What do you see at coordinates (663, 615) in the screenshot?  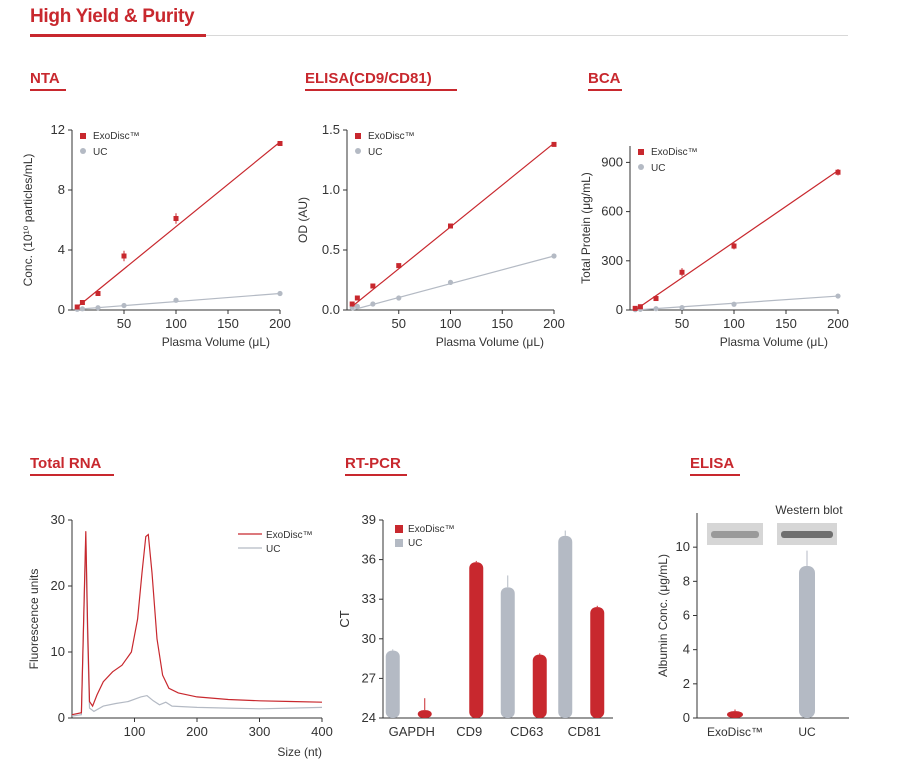 I see `elisa_alb-y-axis-label: Albumin Conc. (μg/mL)` at bounding box center [663, 615].